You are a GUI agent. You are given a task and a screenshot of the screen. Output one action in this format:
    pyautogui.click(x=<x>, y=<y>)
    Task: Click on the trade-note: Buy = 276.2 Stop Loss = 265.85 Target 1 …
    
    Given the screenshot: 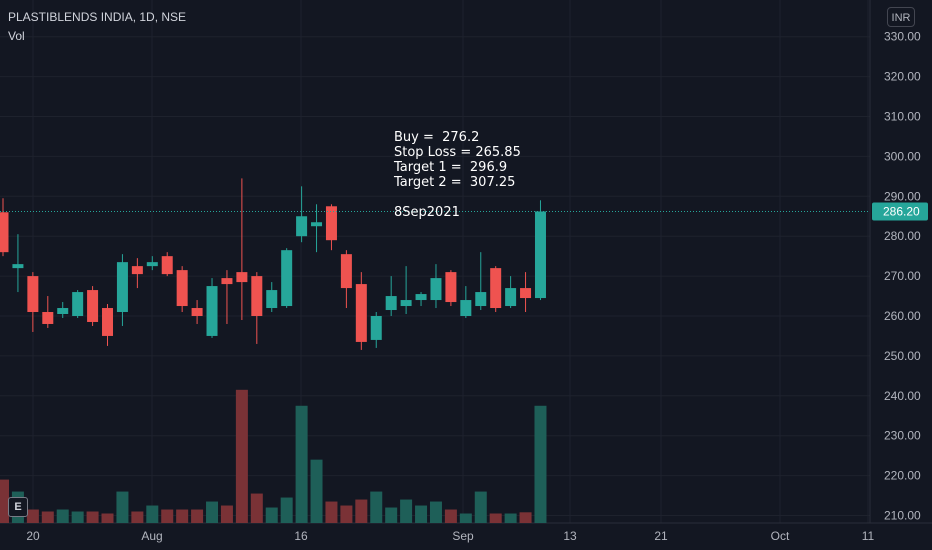 What is the action you would take?
    pyautogui.click(x=457, y=160)
    